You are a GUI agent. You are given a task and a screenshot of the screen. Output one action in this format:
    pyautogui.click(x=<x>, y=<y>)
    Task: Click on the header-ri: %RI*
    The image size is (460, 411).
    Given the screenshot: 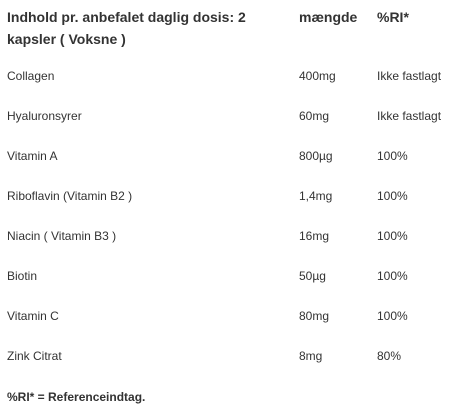 What is the action you would take?
    pyautogui.click(x=393, y=17)
    